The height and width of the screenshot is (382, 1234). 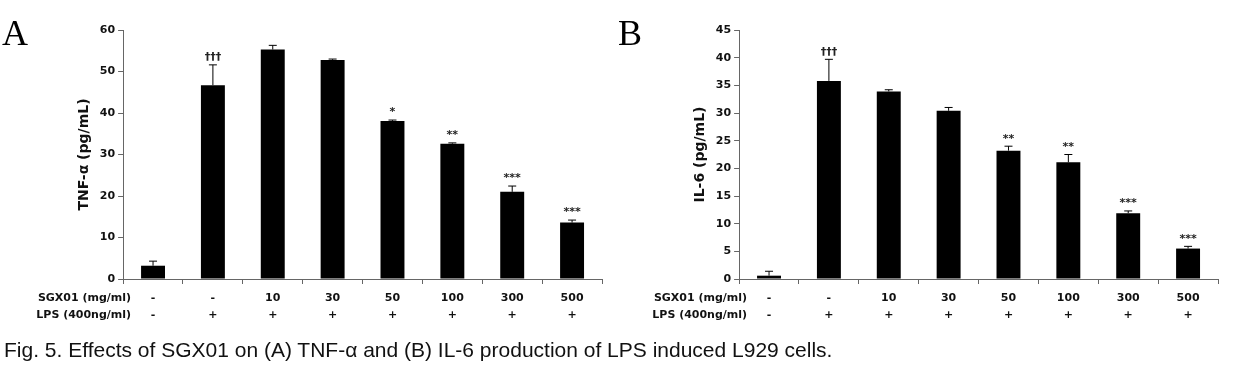 I want to click on y-tick-label: 45, so click(x=723, y=29).